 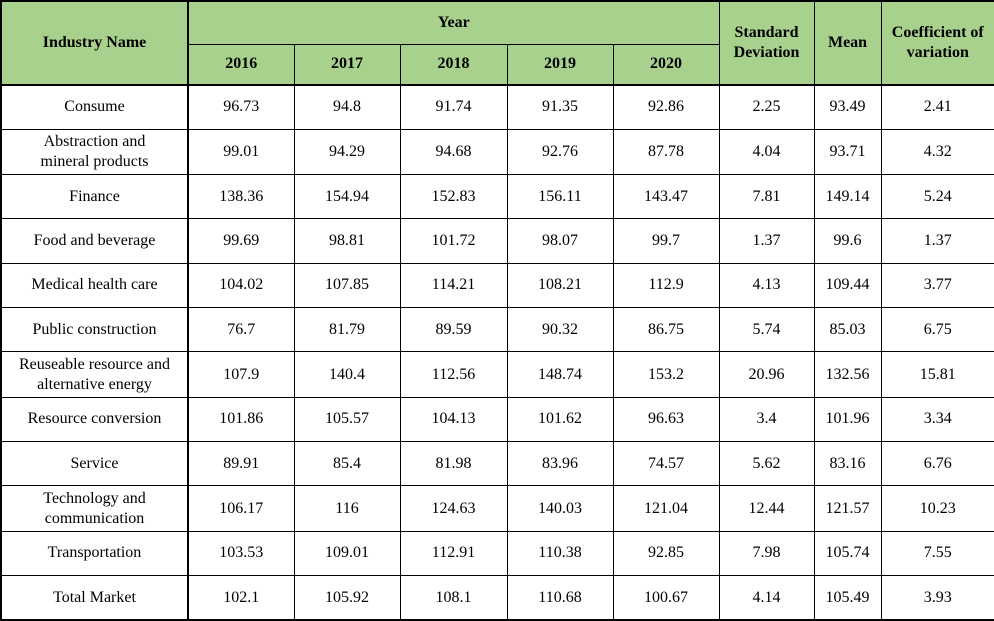 What do you see at coordinates (241, 285) in the screenshot?
I see `value-cell: 104.02` at bounding box center [241, 285].